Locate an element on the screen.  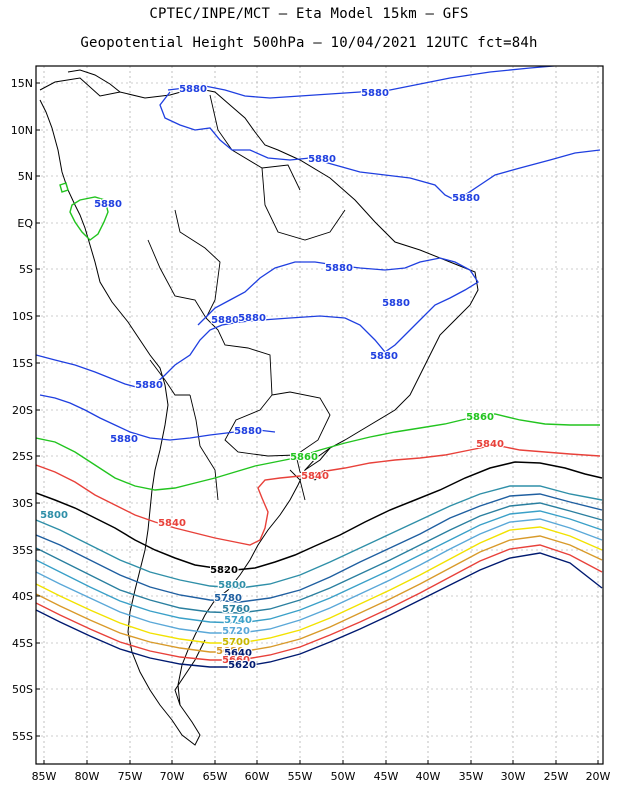
contour-label-5680: 5680 is located at coordinates (230, 651).